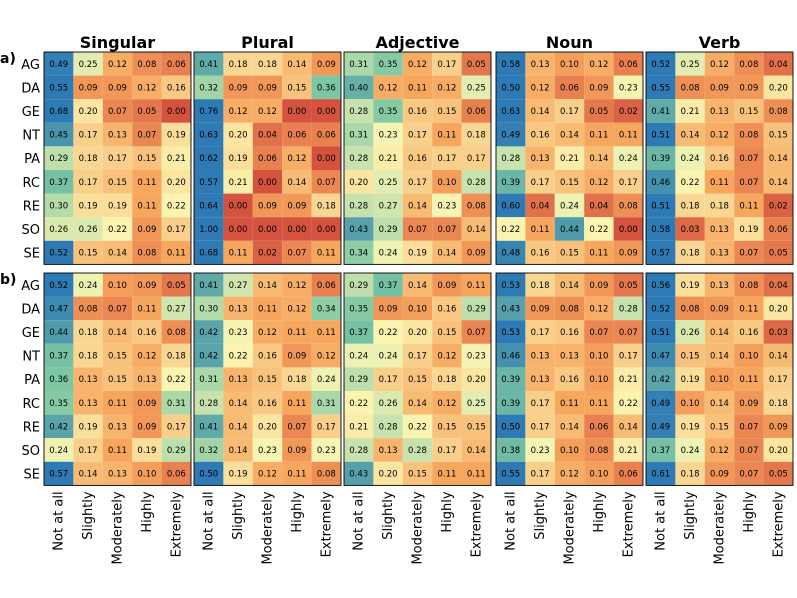 This screenshot has width=797, height=598. What do you see at coordinates (58, 230) in the screenshot?
I see `cell-value-label: 0.26` at bounding box center [58, 230].